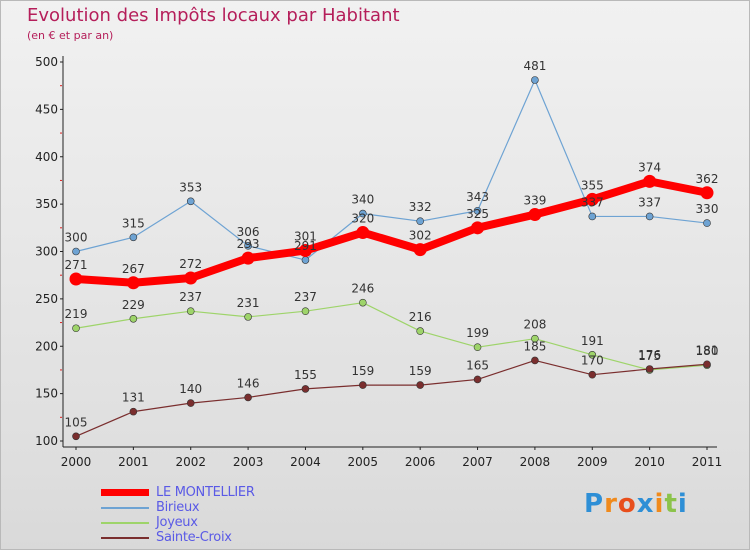  Describe the element at coordinates (211, 537) in the screenshot. I see `legend-item-sainte-croix: Sainte-Croix` at that location.